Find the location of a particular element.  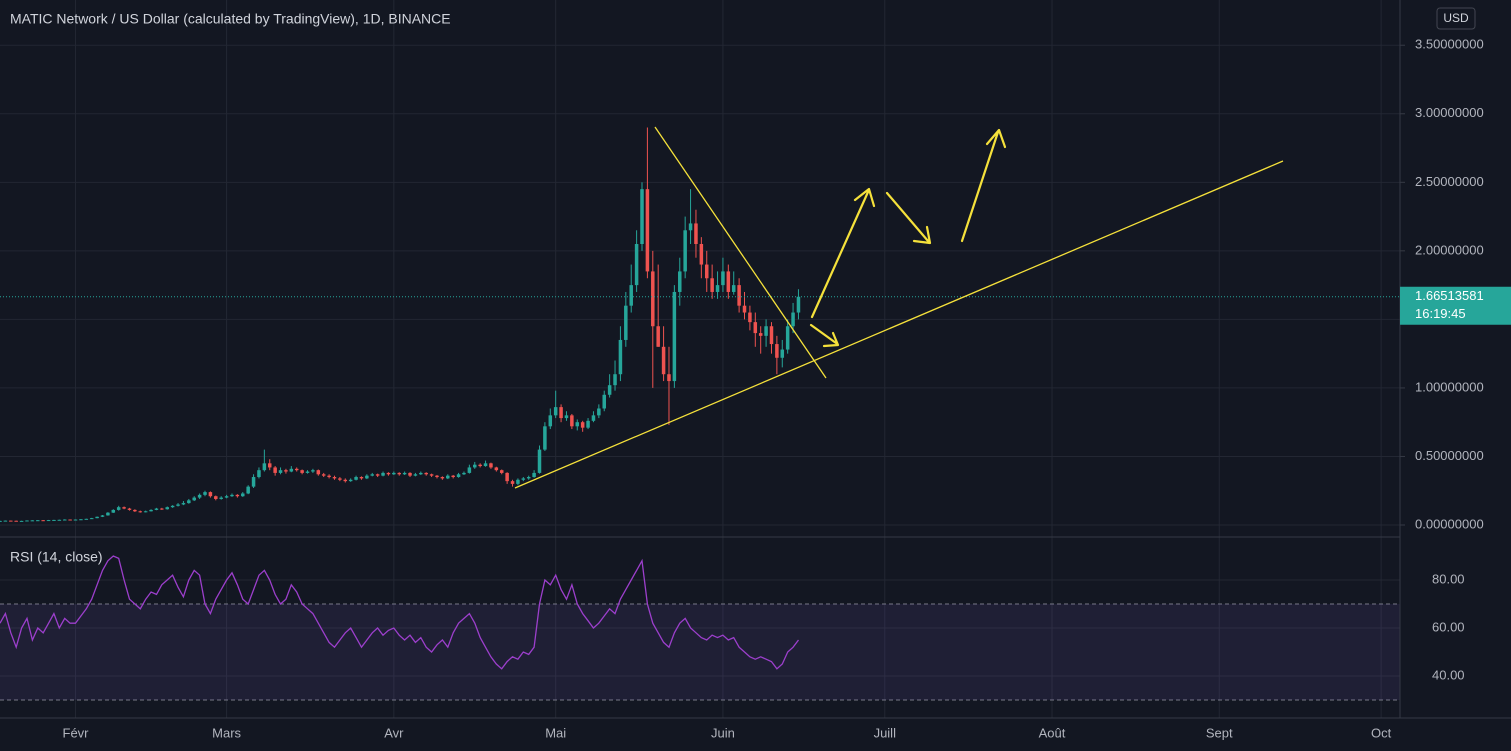

rsi-band-fill is located at coordinates (700, 652).